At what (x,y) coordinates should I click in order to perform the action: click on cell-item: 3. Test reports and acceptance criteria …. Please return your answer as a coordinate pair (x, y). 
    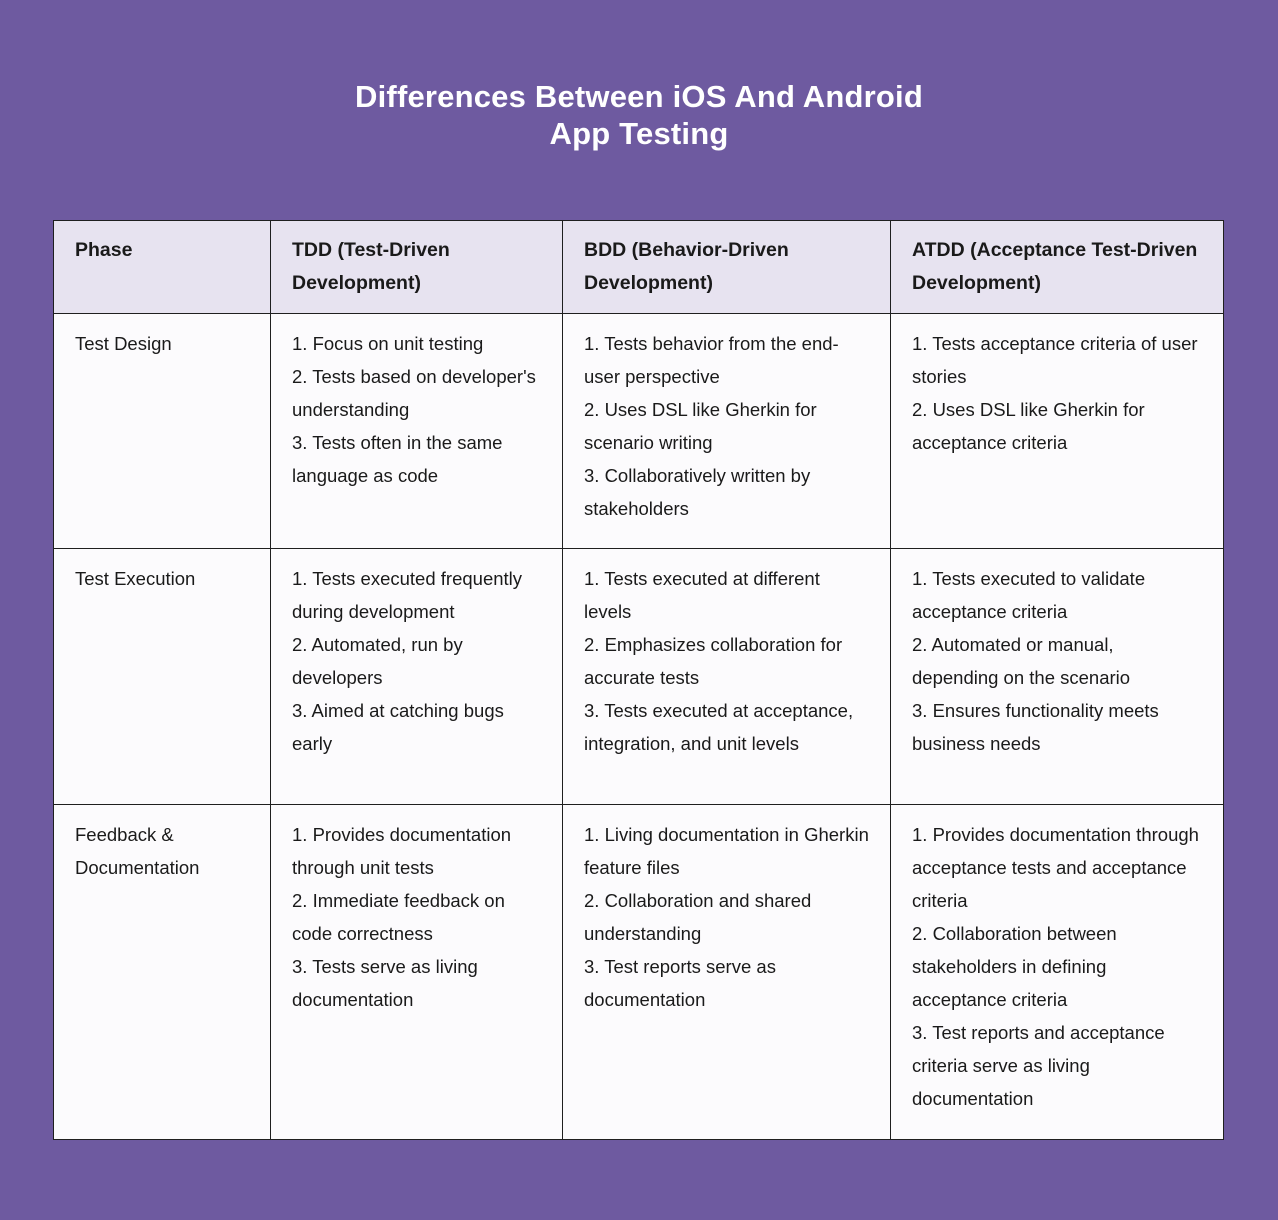
    Looking at the image, I should click on (1038, 1065).